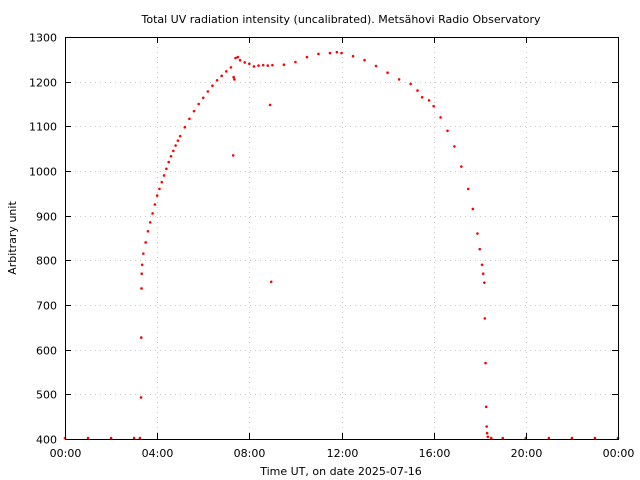 This screenshot has width=640, height=480. Describe the element at coordinates (43, 38) in the screenshot. I see `y-tick-label: 1300` at that location.